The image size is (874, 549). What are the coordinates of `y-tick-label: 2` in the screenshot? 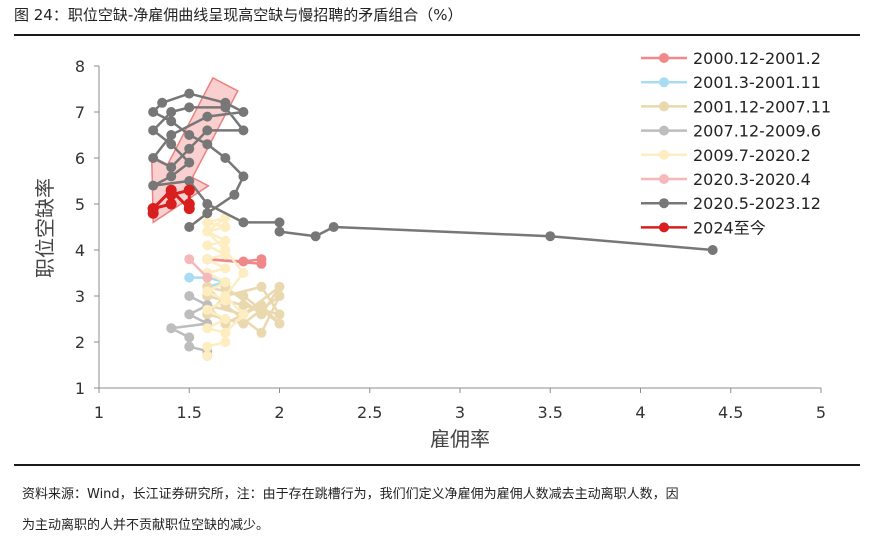 It's located at (80, 342).